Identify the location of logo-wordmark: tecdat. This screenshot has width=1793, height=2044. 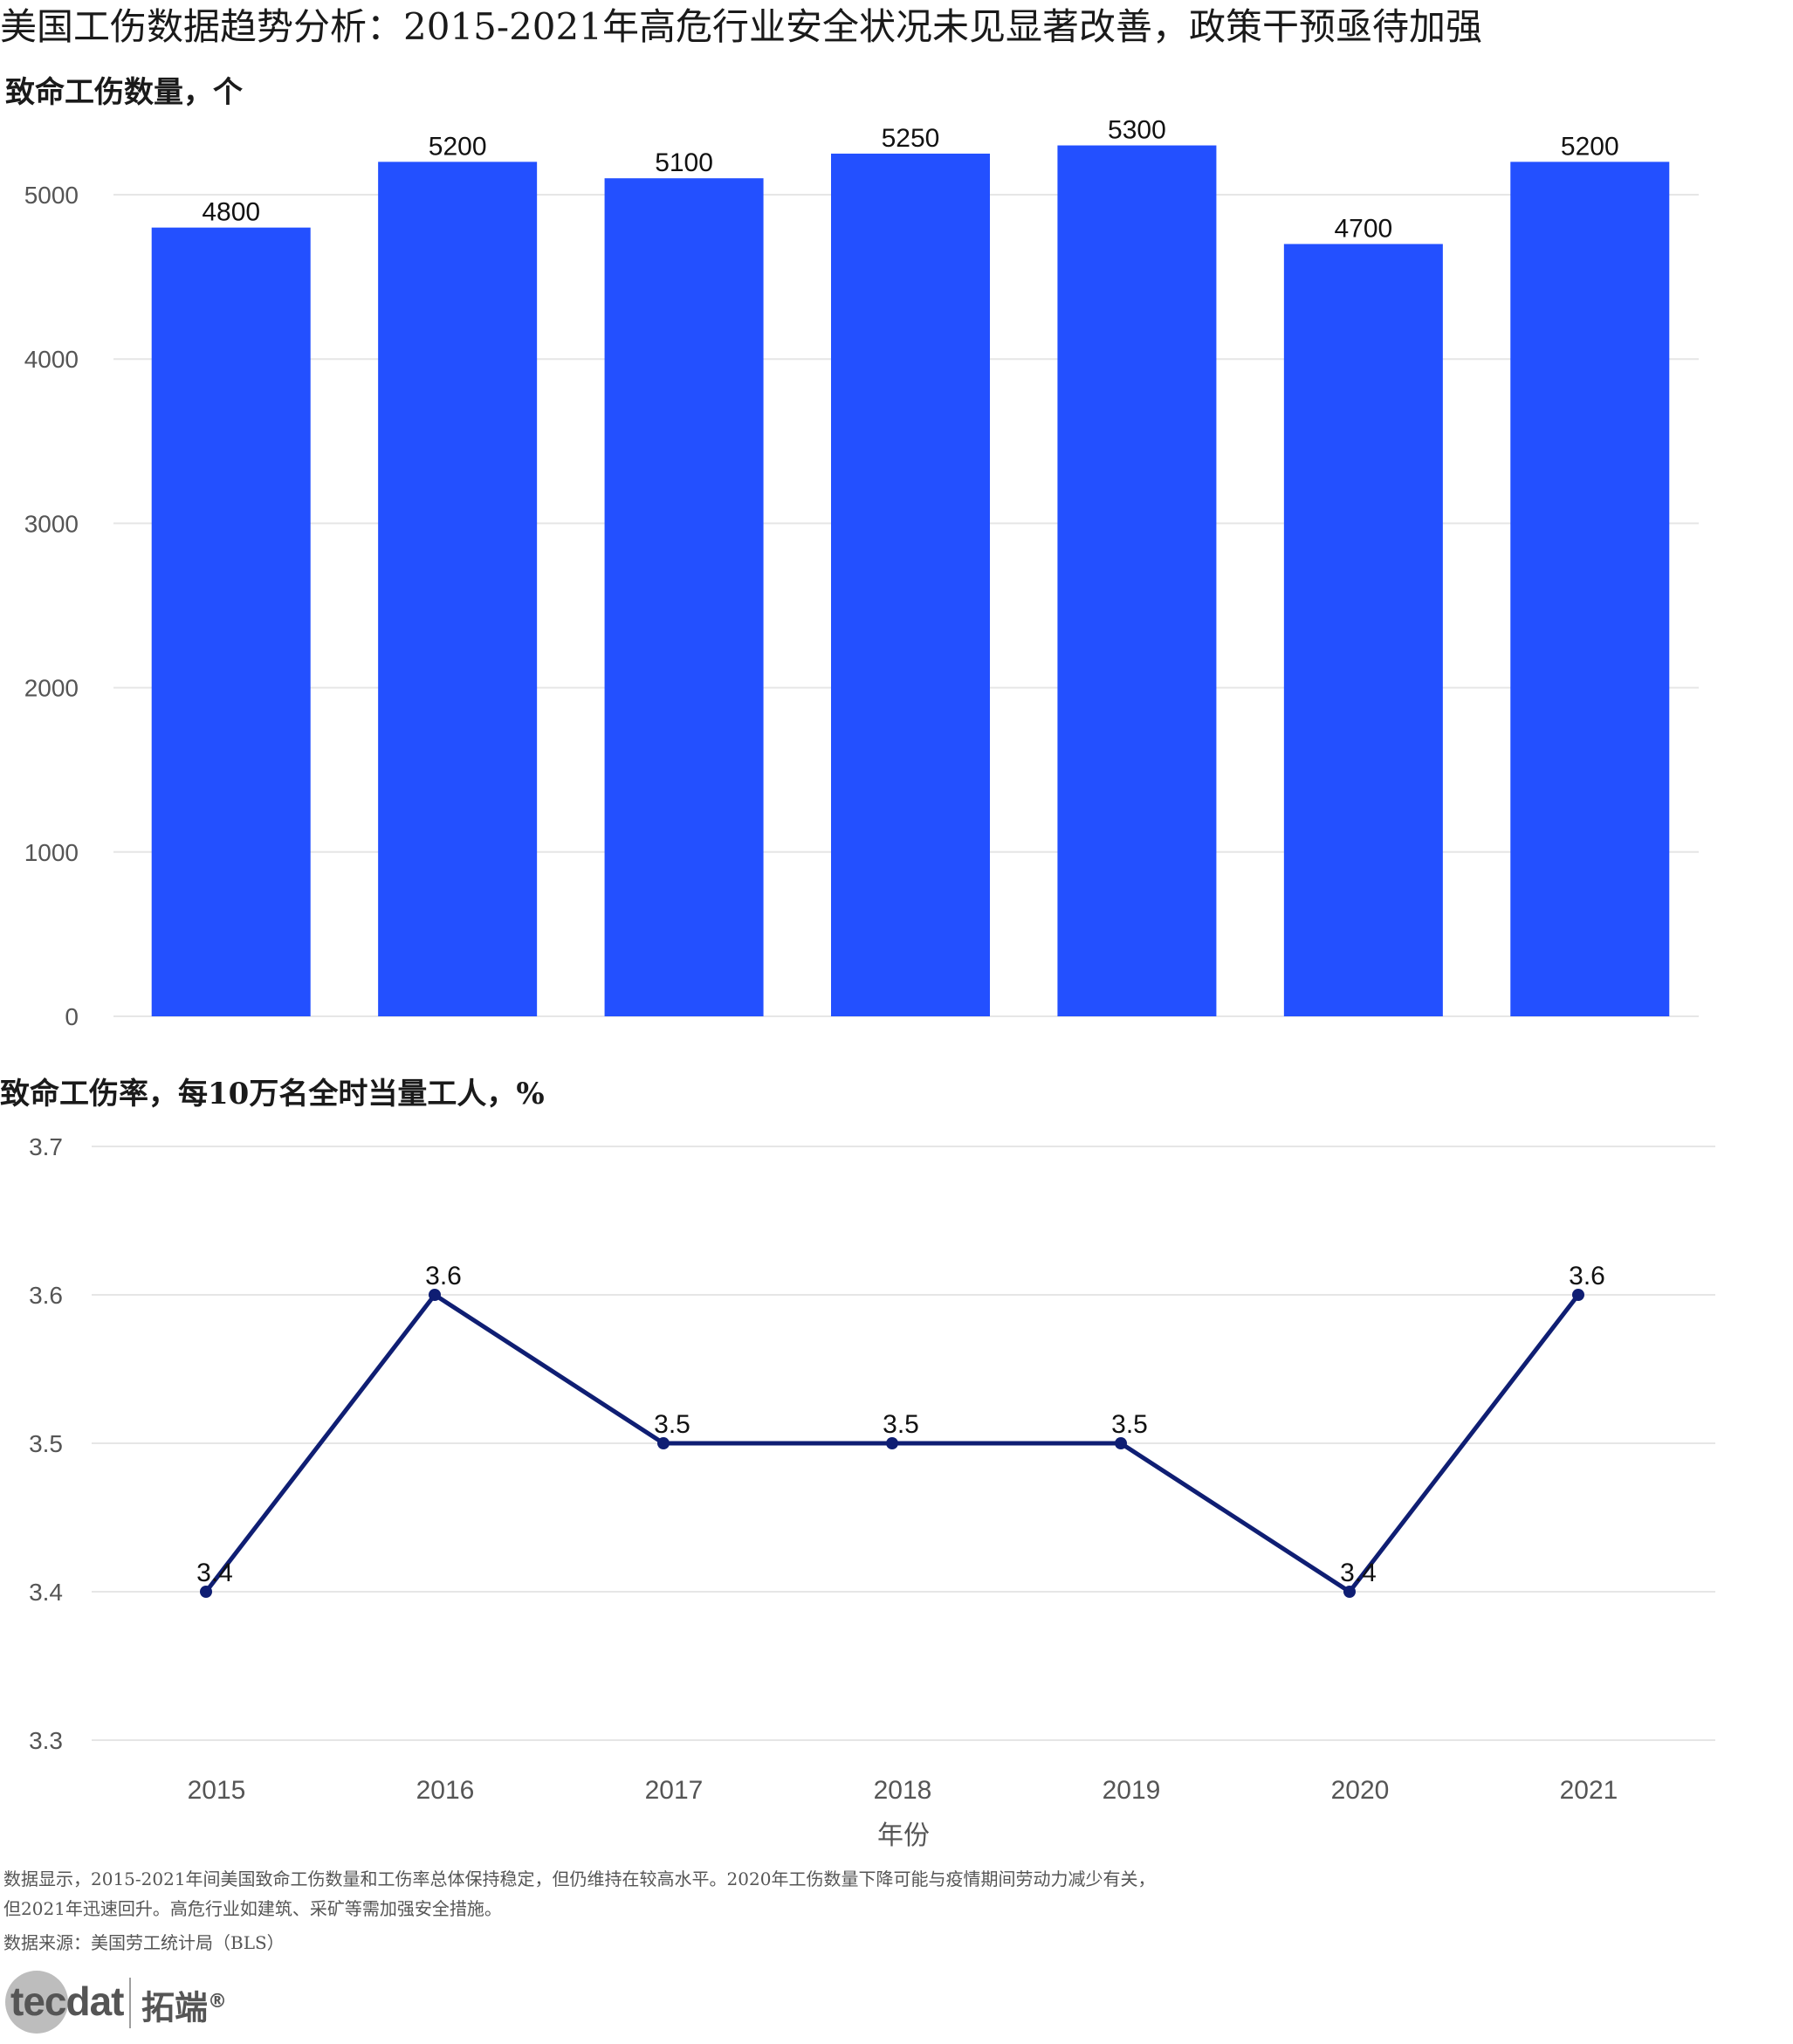
(67, 2002).